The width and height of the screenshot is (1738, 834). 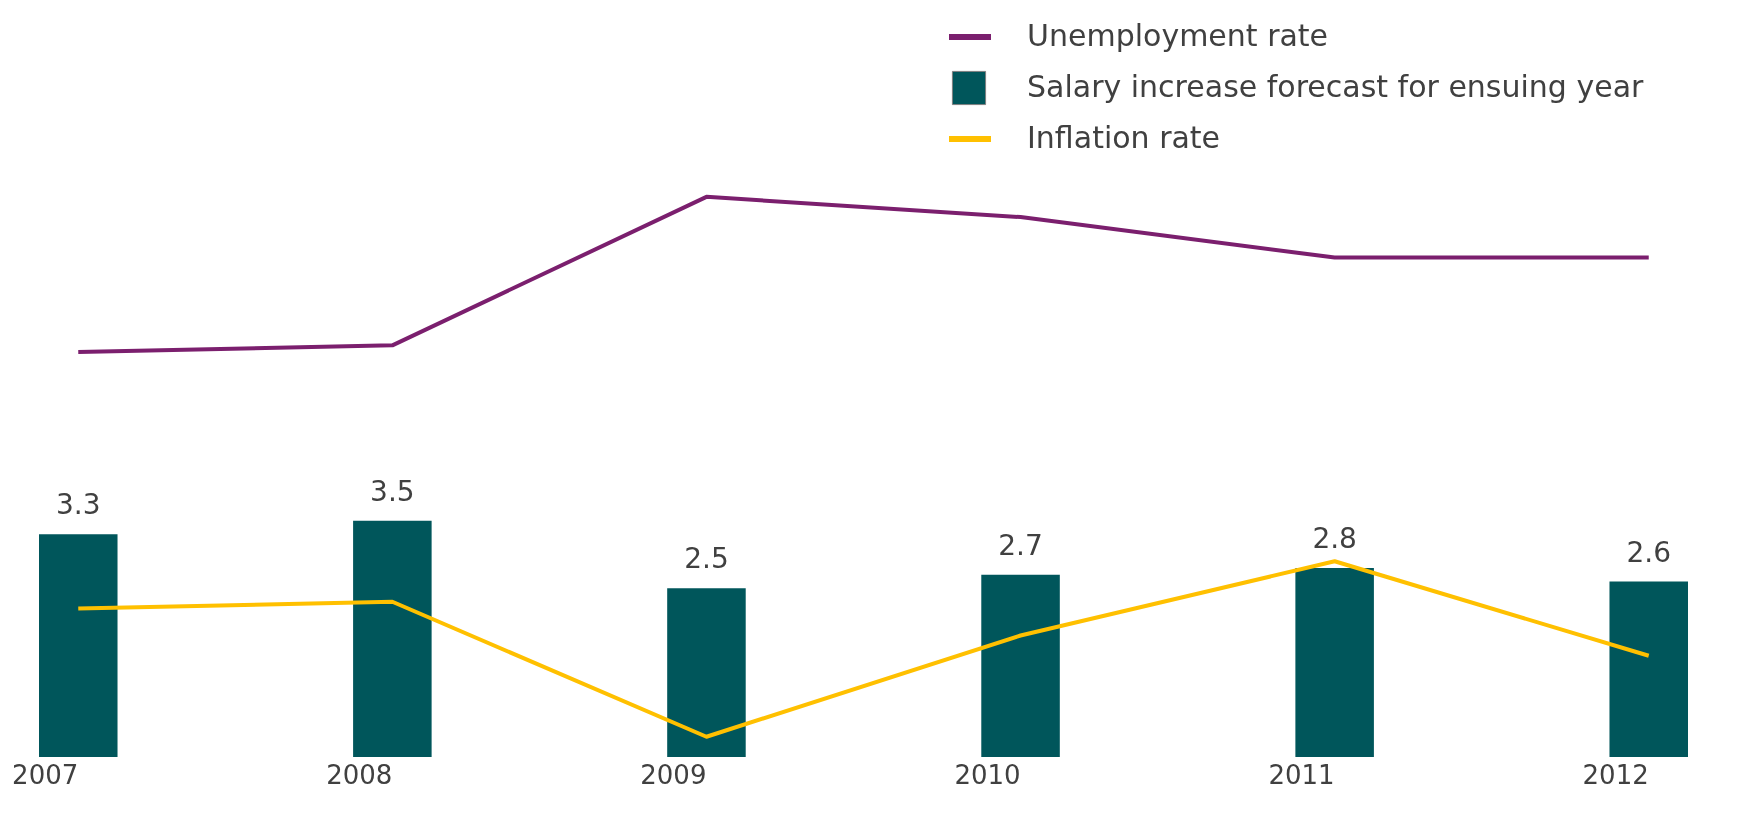 I want to click on x-tick-label: 2008, so click(x=359, y=774).